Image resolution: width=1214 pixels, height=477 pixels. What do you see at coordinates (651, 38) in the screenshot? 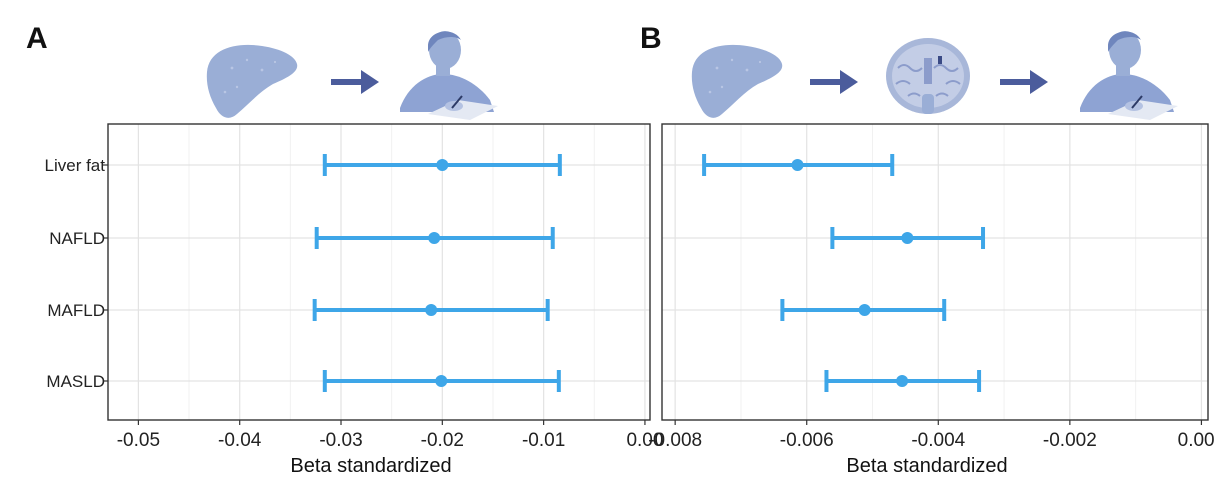
I see `panel-b-letter: B` at bounding box center [651, 38].